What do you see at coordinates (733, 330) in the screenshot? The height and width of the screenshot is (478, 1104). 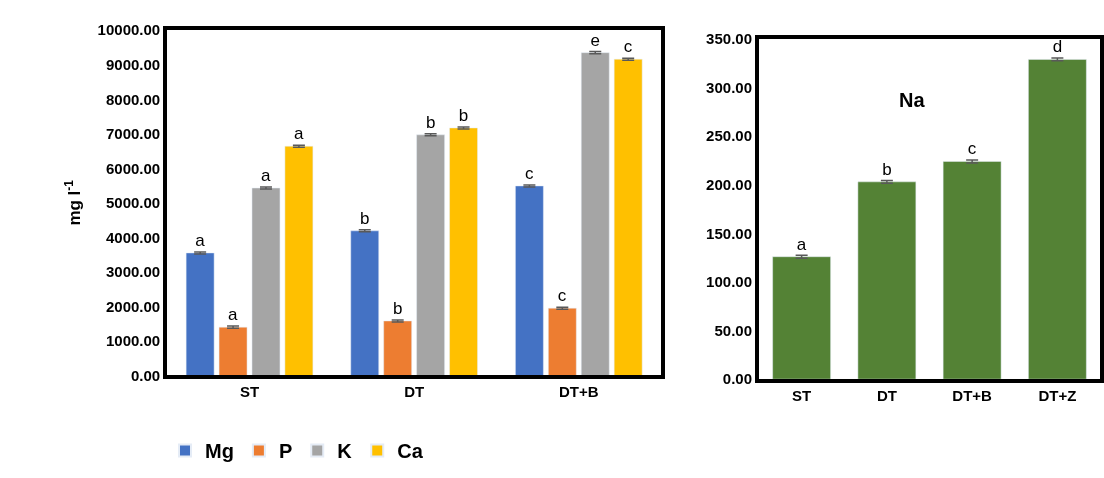 I see `y-tick-label: 50.00` at bounding box center [733, 330].